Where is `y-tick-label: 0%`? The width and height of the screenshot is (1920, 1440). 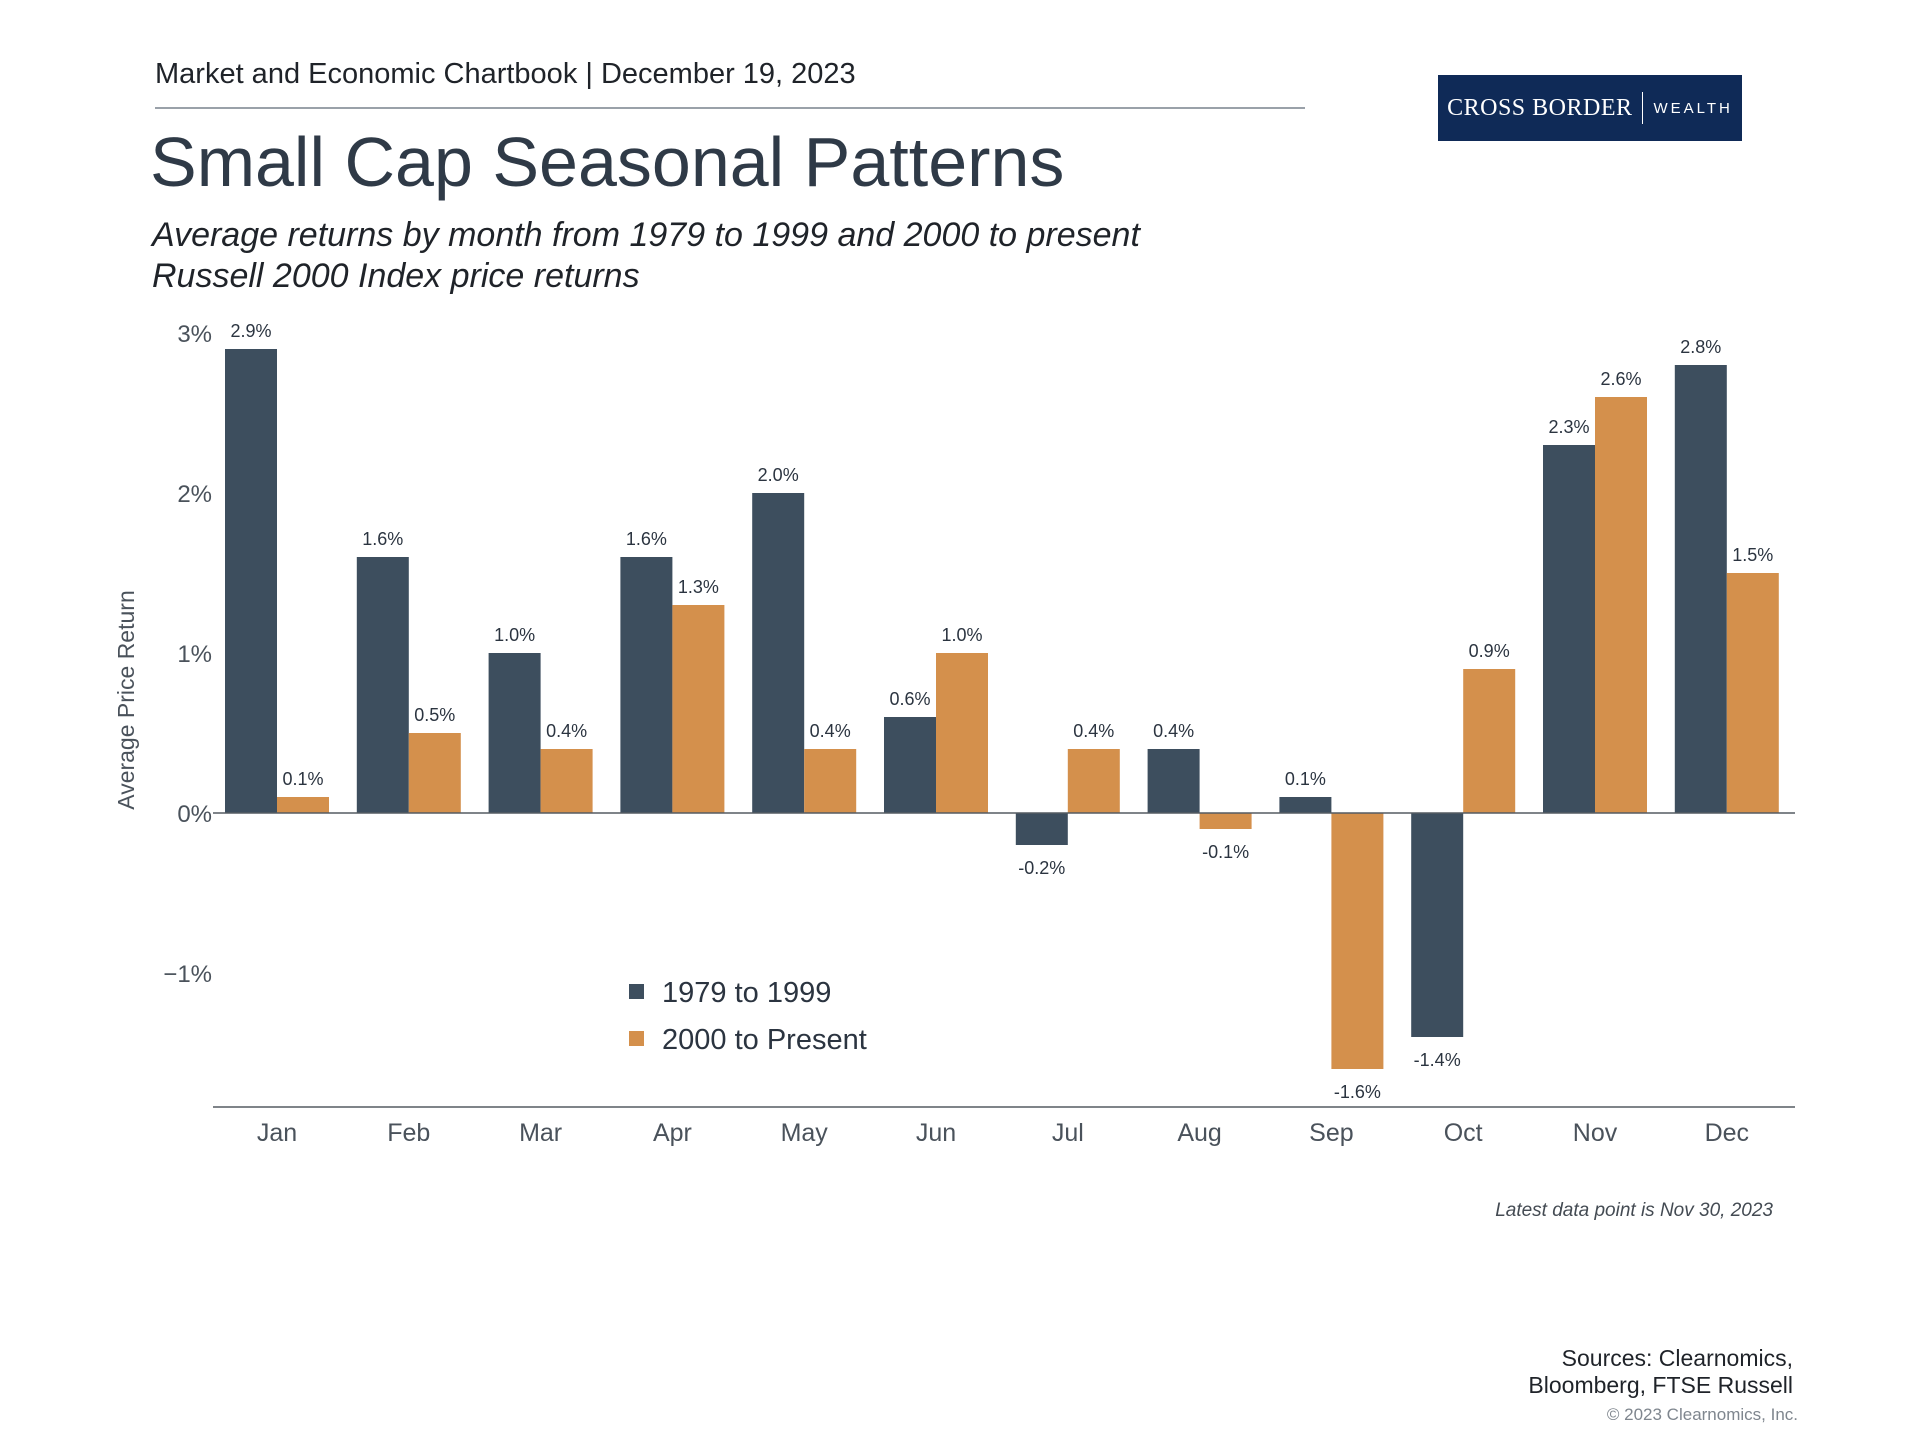
y-tick-label: 0% is located at coordinates (194, 814).